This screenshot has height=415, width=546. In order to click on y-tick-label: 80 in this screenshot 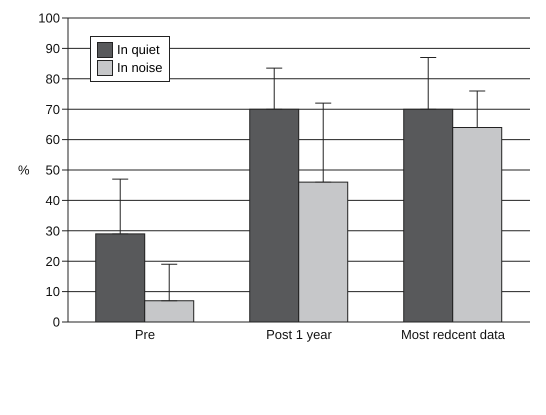, I will do `click(53, 78)`.